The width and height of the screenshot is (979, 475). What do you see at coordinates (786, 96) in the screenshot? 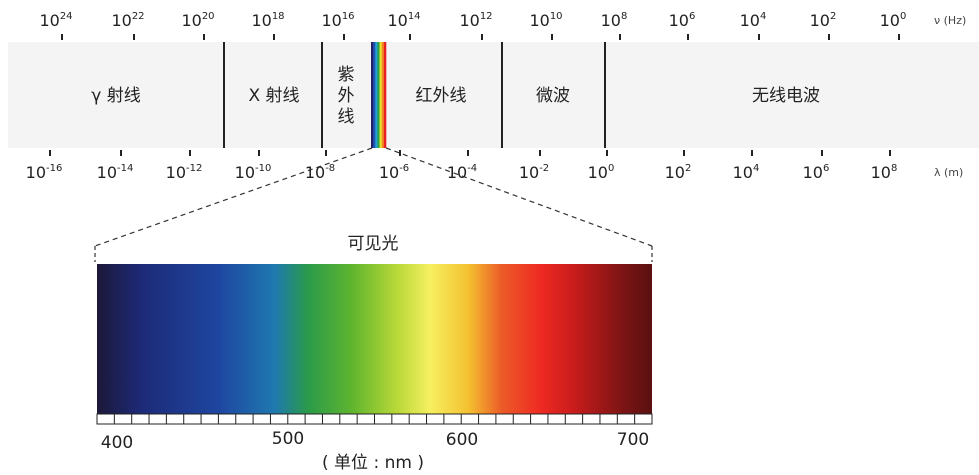
I see `band-label-radio: 无线电波` at bounding box center [786, 96].